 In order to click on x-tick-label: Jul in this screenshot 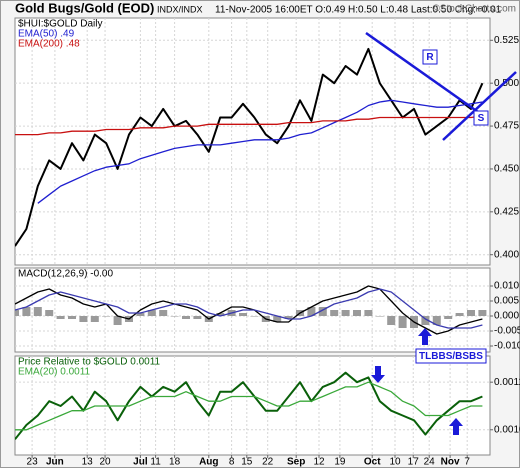, I will do `click(140, 462)`.